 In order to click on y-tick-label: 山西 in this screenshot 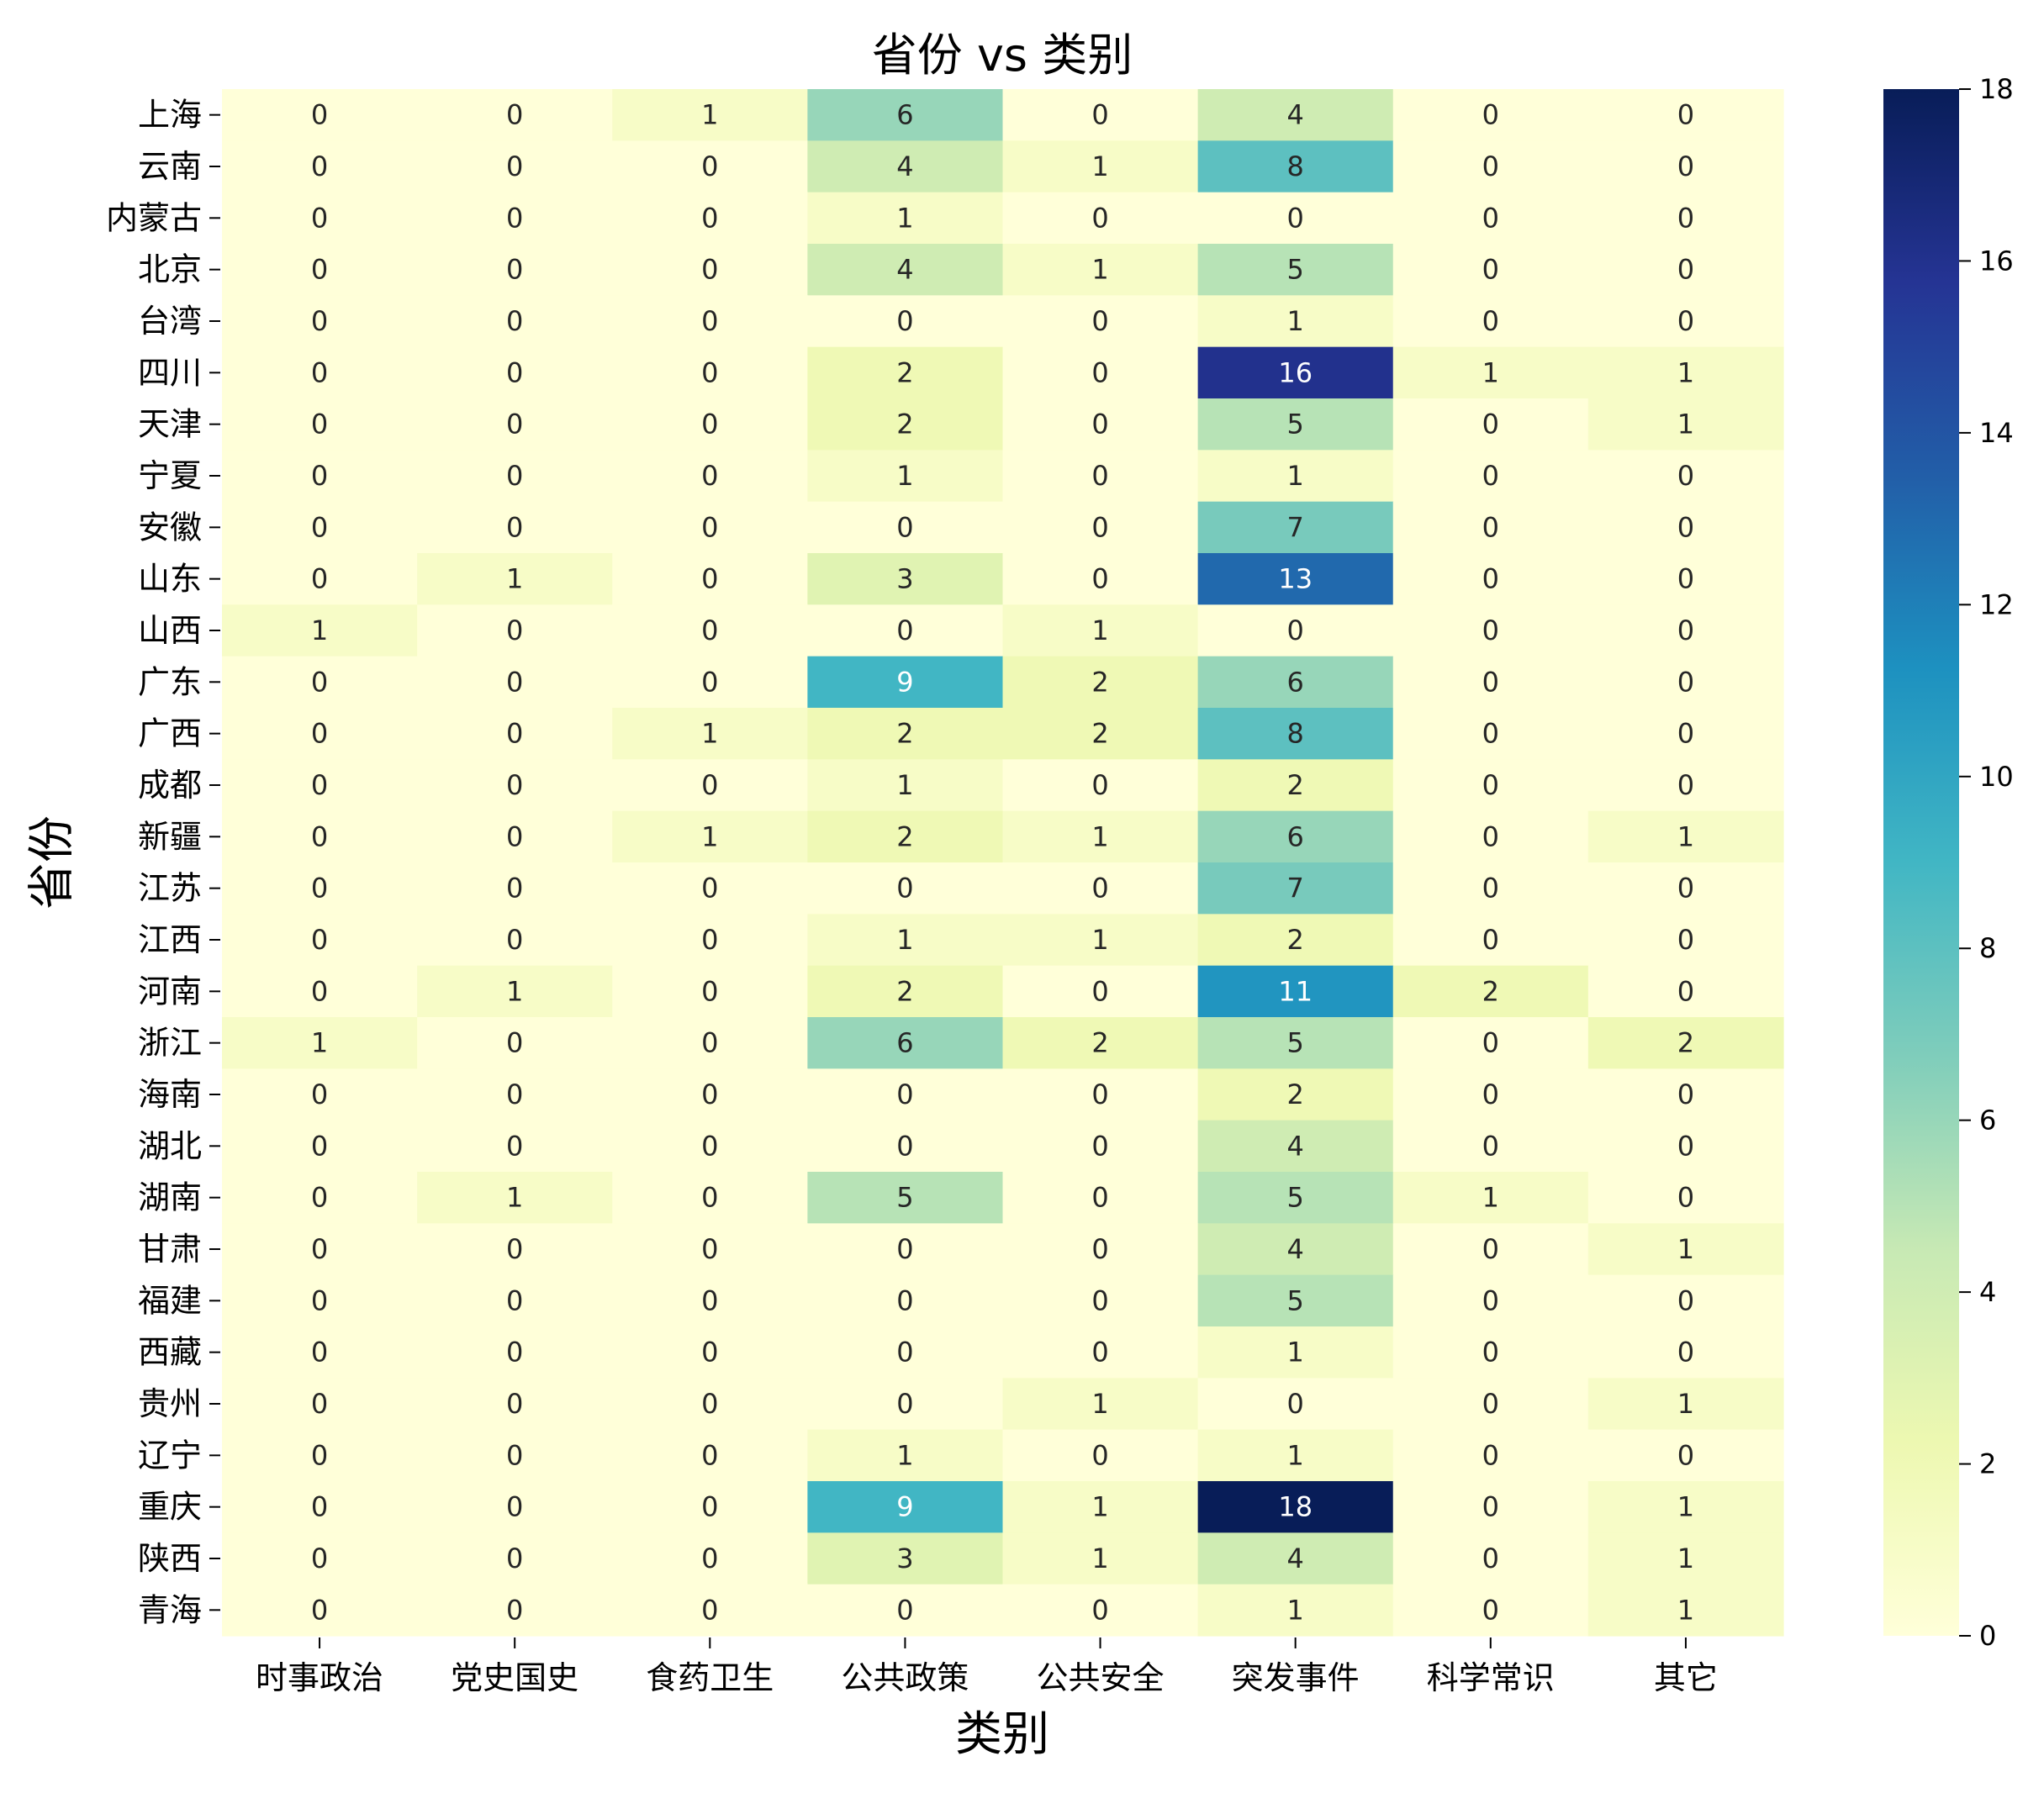, I will do `click(170, 630)`.